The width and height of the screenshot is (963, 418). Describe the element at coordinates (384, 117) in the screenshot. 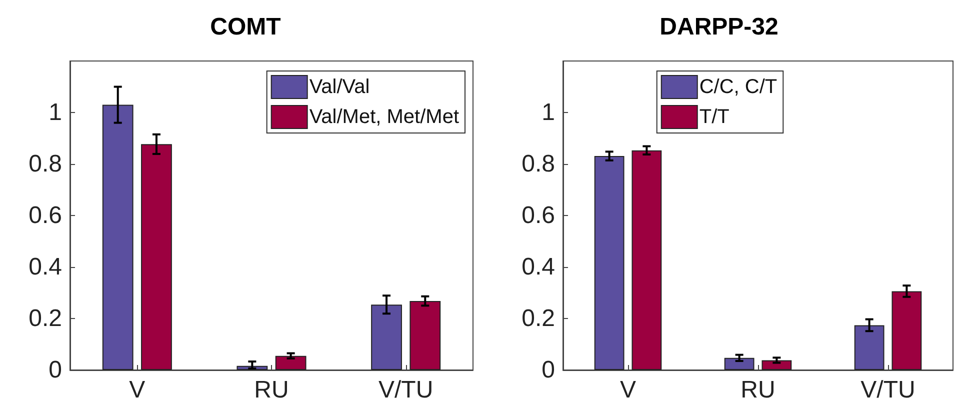

I see `legend-label: Val/Met, Met/Met` at that location.